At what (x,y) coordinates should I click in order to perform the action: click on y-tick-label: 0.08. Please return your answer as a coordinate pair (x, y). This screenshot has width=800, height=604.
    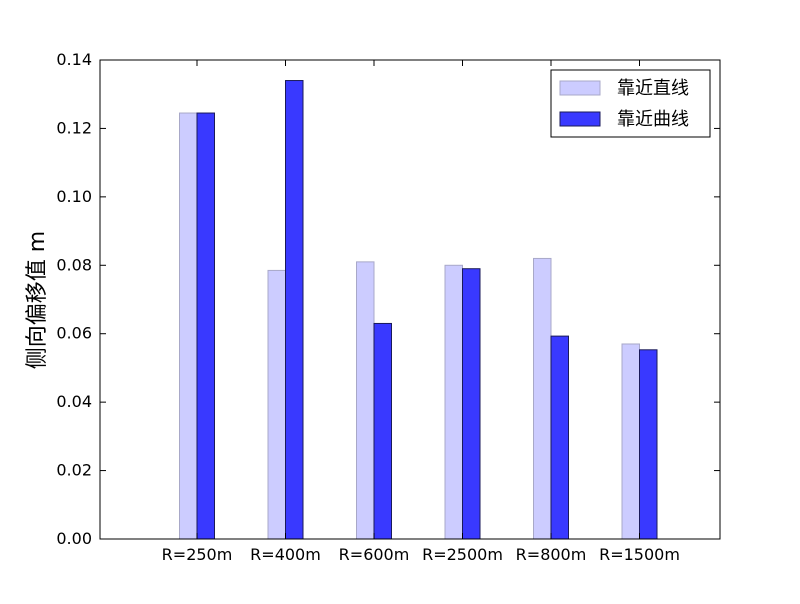
    Looking at the image, I should click on (74, 264).